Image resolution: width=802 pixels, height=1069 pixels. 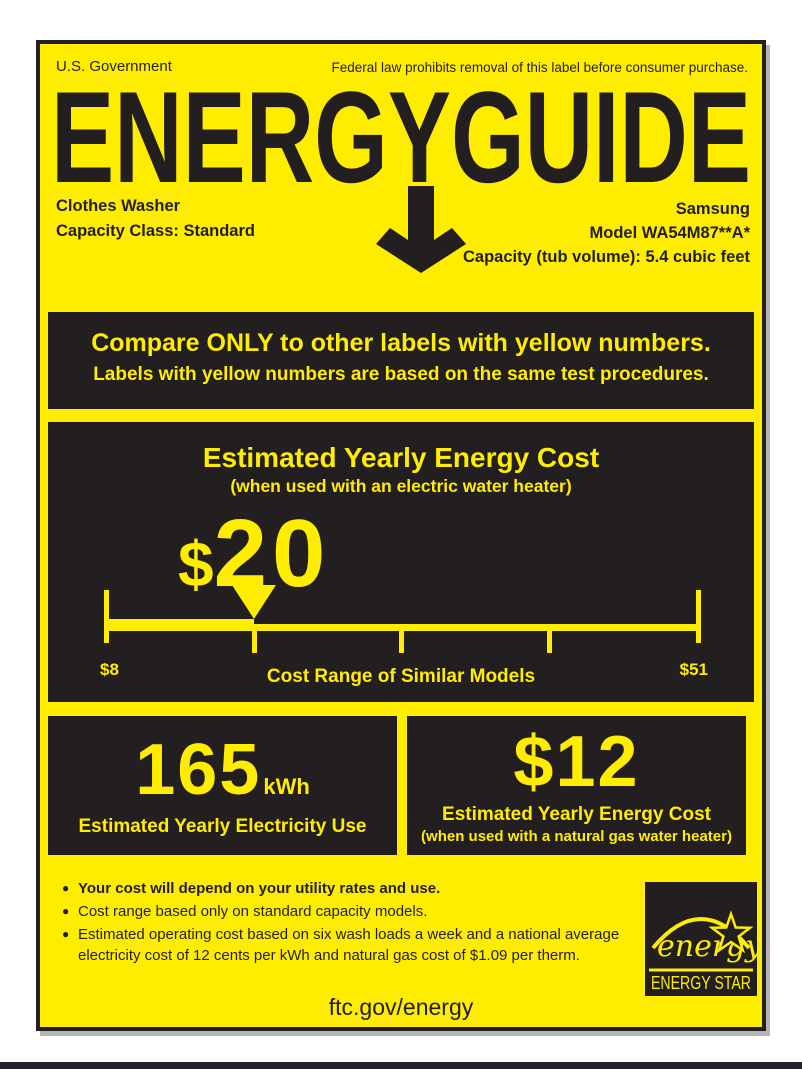 What do you see at coordinates (693, 669) in the screenshot?
I see `scale-max-label: $51` at bounding box center [693, 669].